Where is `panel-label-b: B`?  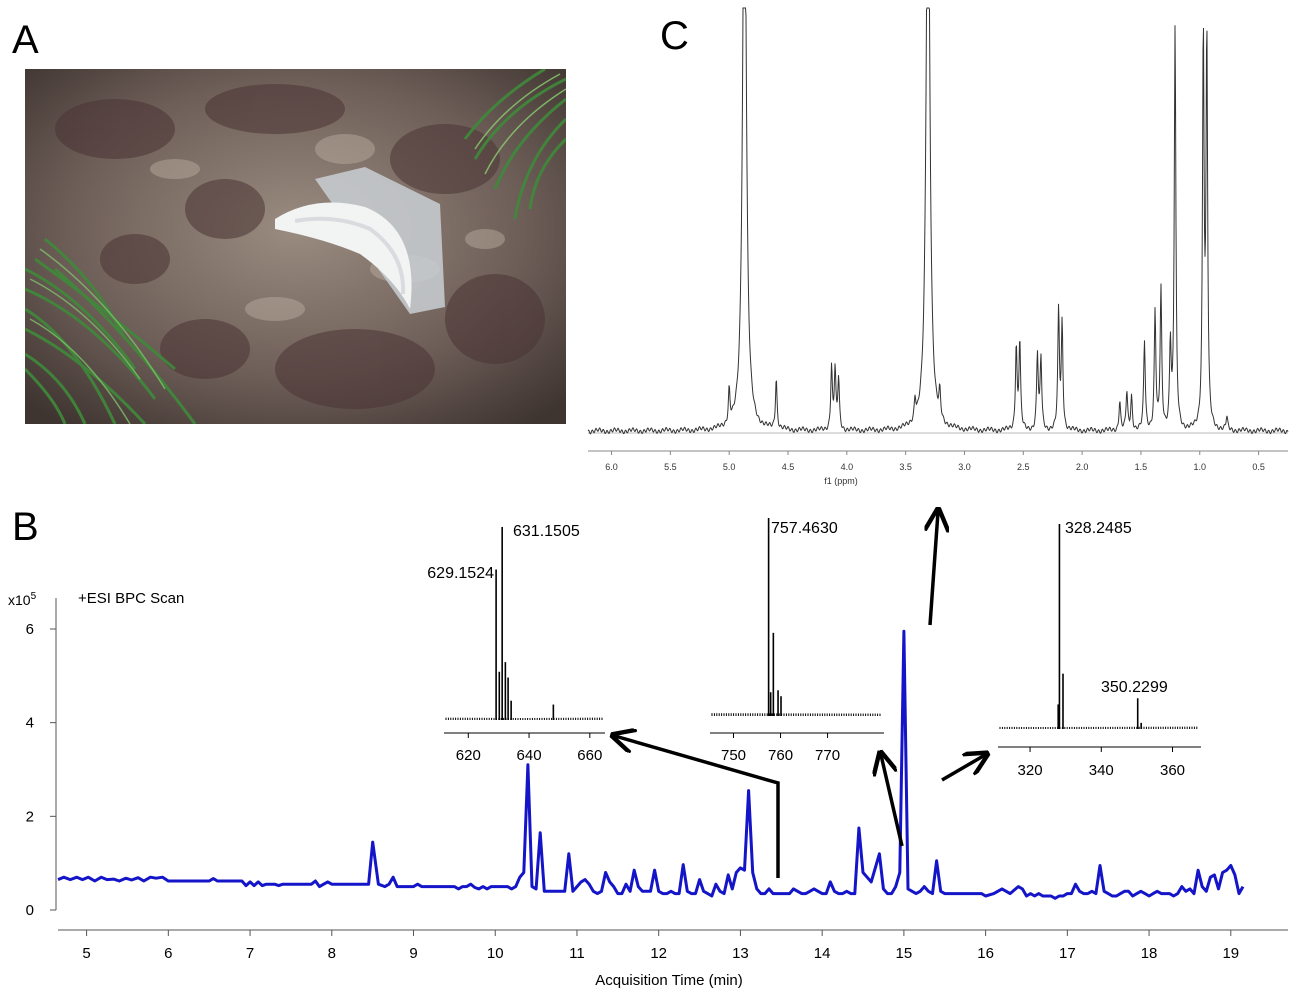
panel-label-b: B is located at coordinates (25, 527).